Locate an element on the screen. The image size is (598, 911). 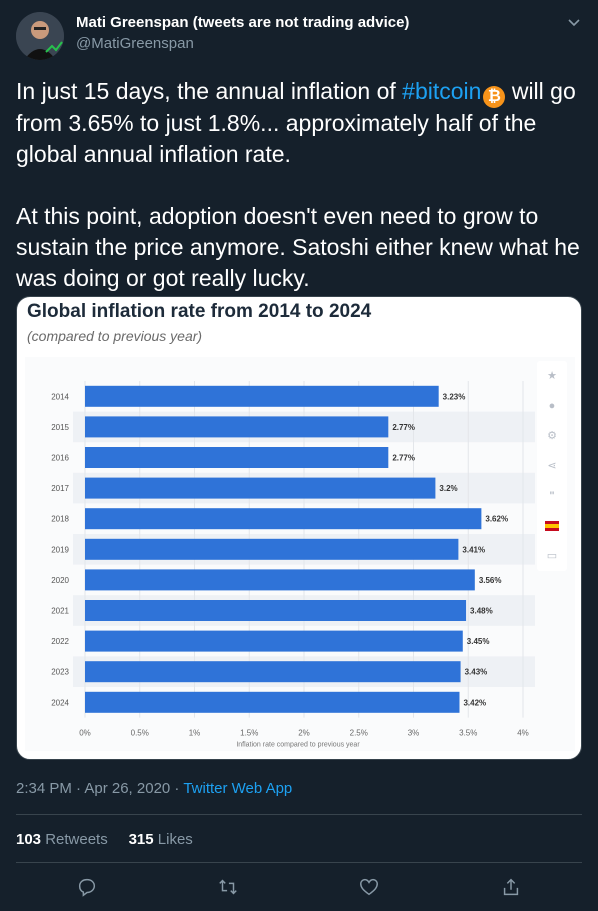
chart-title: Global inflation rate from 2014 to 2024 is located at coordinates (199, 311).